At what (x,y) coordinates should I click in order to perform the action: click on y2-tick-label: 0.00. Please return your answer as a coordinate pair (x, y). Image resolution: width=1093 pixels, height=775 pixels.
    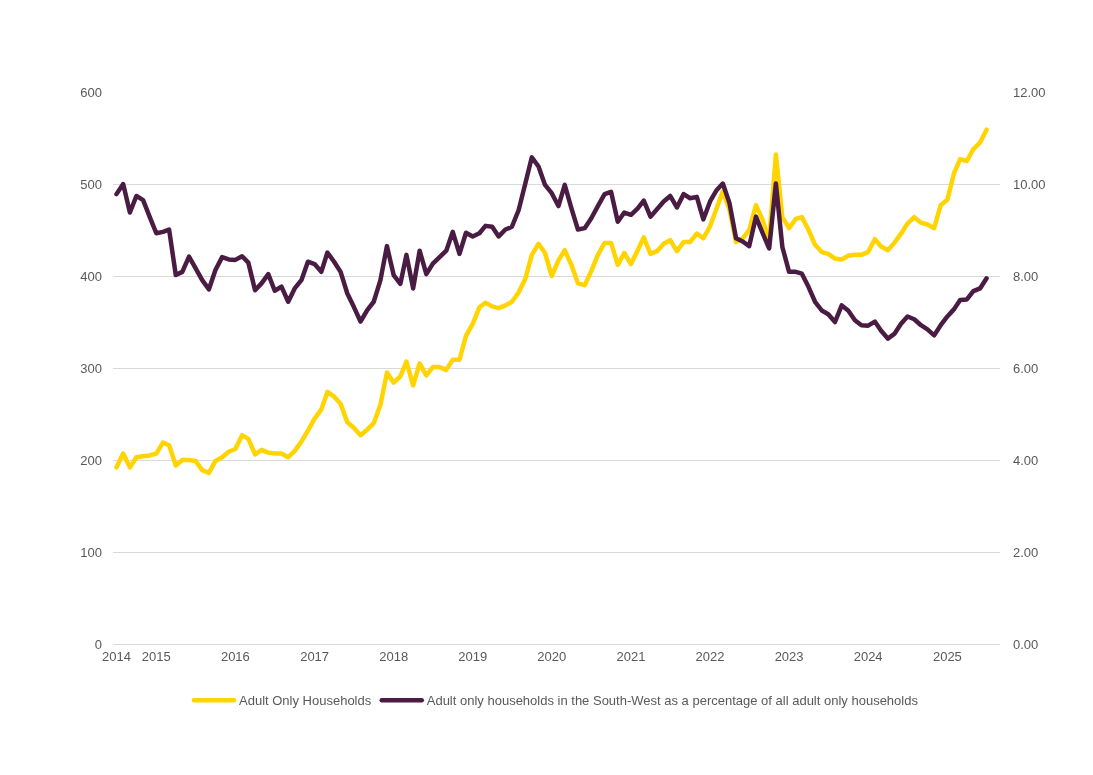
    Looking at the image, I should click on (1026, 644).